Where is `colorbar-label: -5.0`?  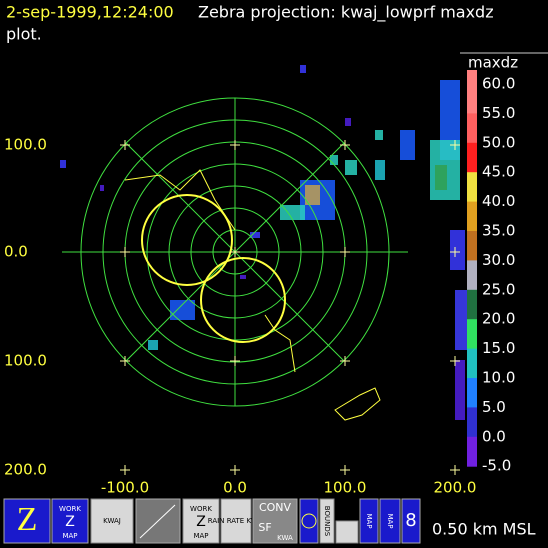 colorbar-label: -5.0 is located at coordinates (496, 466).